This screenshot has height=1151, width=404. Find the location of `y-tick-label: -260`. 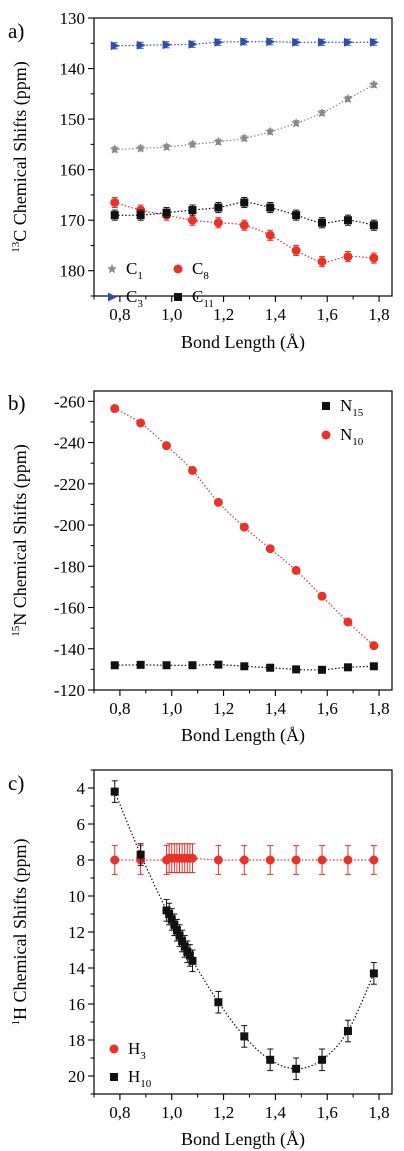

y-tick-label: -260 is located at coordinates (69, 401).